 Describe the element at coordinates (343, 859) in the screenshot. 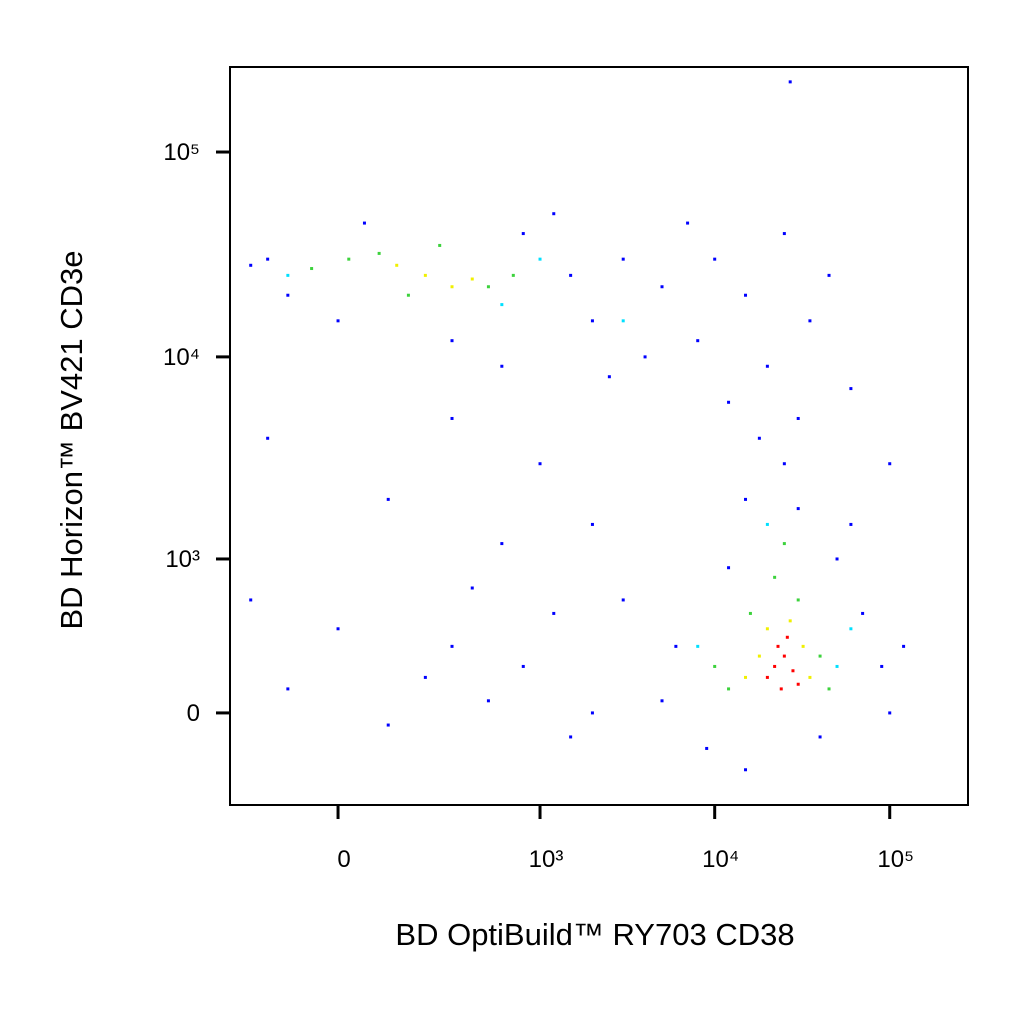

I see `x-tick-label: 0` at that location.